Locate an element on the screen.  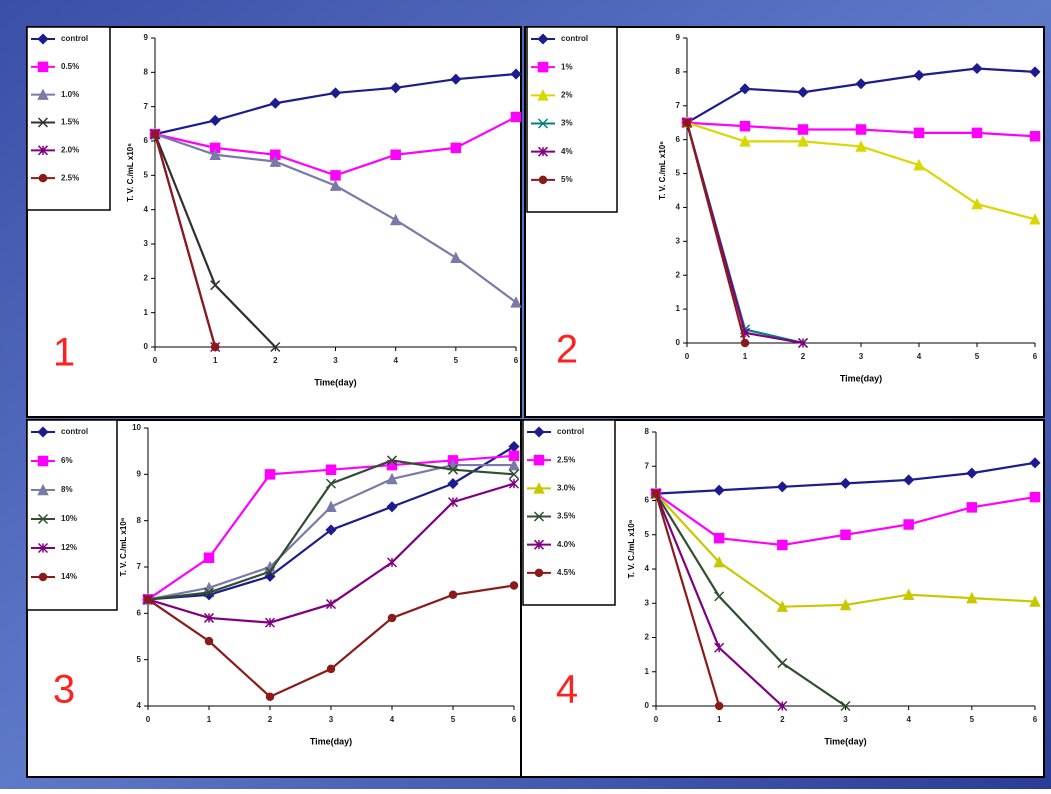
legend-label: 4% is located at coordinates (567, 151).